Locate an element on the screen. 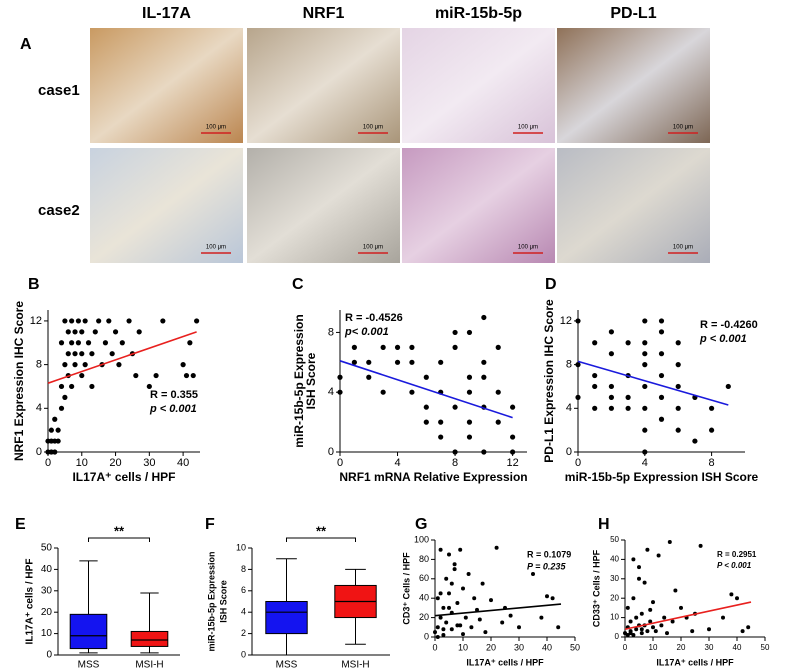  y-tick-label: 40 is located at coordinates (47, 569).